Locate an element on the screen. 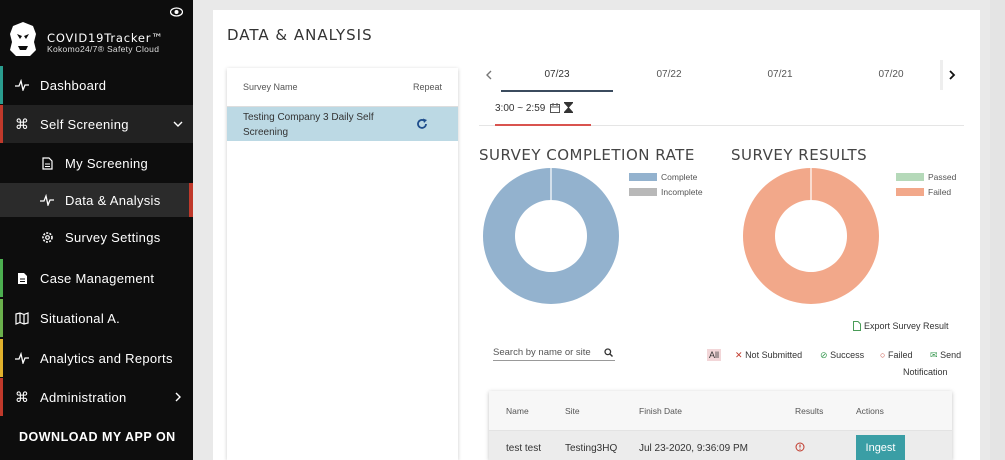 This screenshot has width=1005, height=460. tab-date-0722: 07/22 is located at coordinates (669, 74).